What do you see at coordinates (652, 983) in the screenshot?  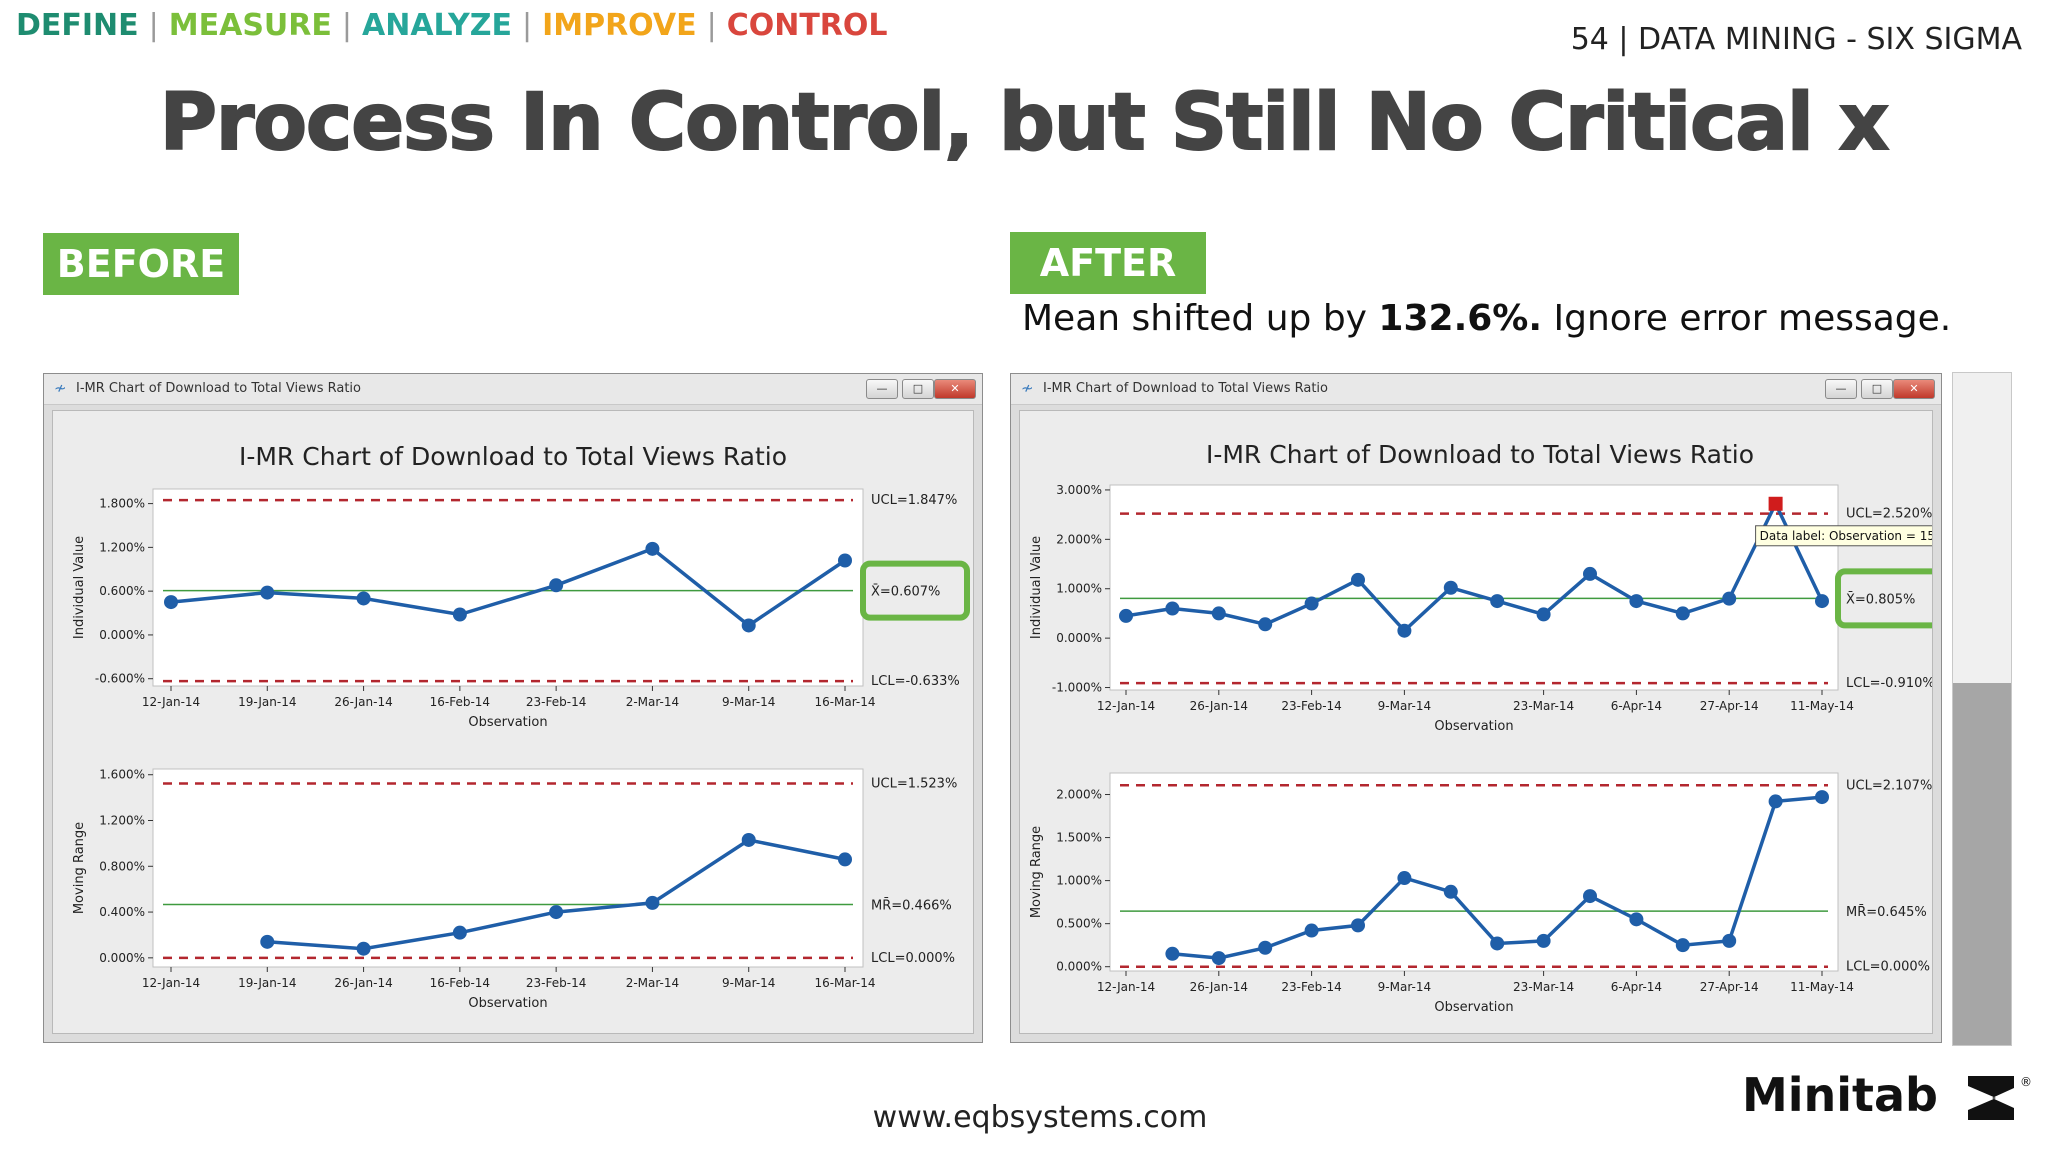 I see `moving-range-xtick-label: 2-Mar-14` at bounding box center [652, 983].